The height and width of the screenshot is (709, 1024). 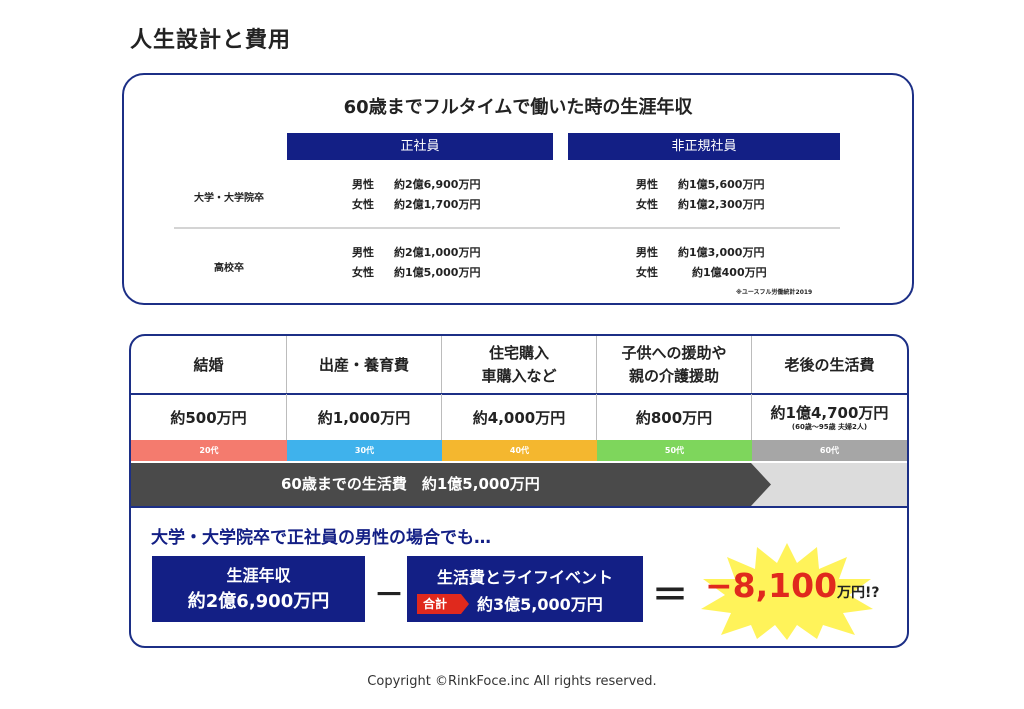 I want to click on event-amount-value: 約4,000万円, so click(x=519, y=417).